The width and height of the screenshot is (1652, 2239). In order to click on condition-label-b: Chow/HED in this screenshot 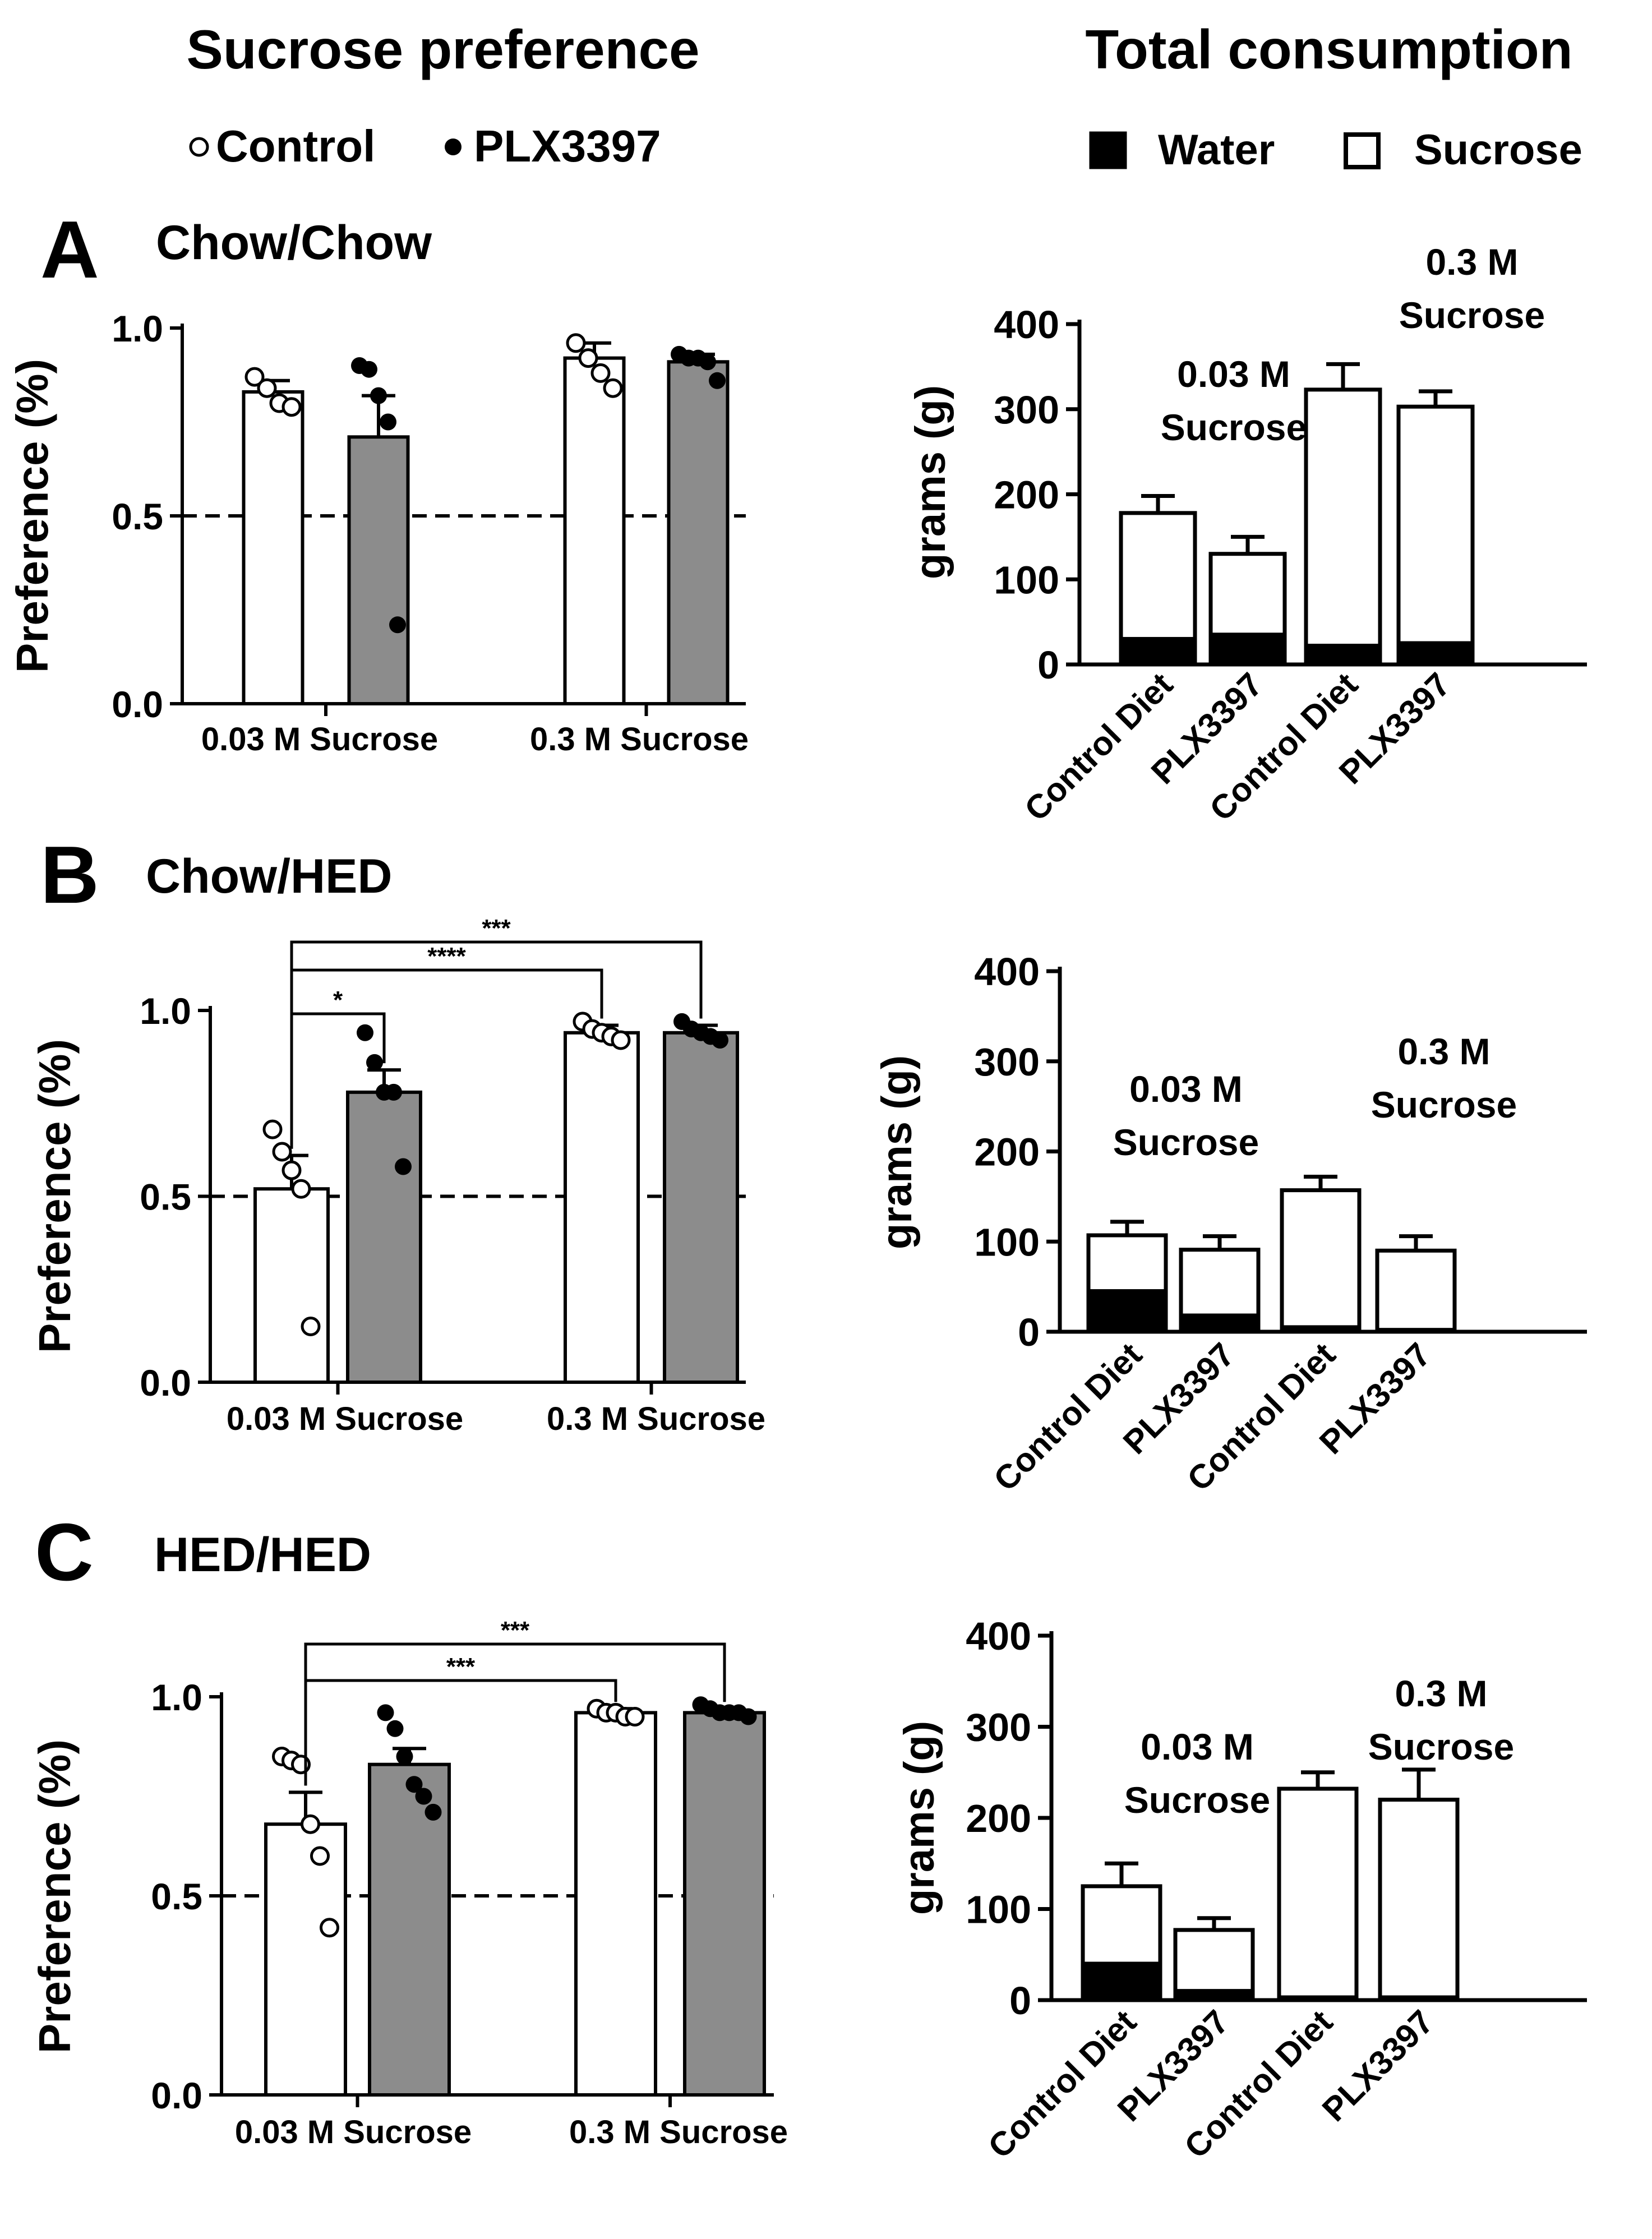, I will do `click(269, 876)`.